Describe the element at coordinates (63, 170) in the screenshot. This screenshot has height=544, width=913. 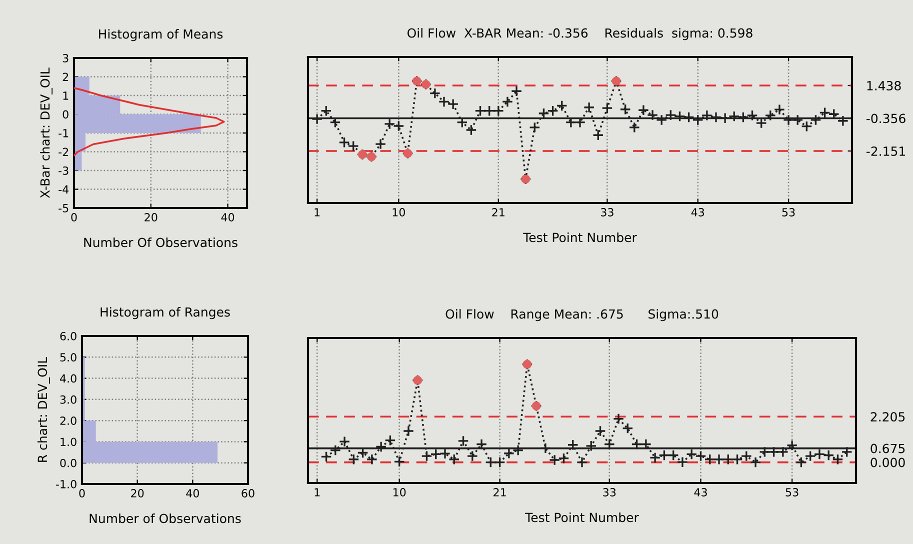
I see `y-tick-label: -3` at that location.